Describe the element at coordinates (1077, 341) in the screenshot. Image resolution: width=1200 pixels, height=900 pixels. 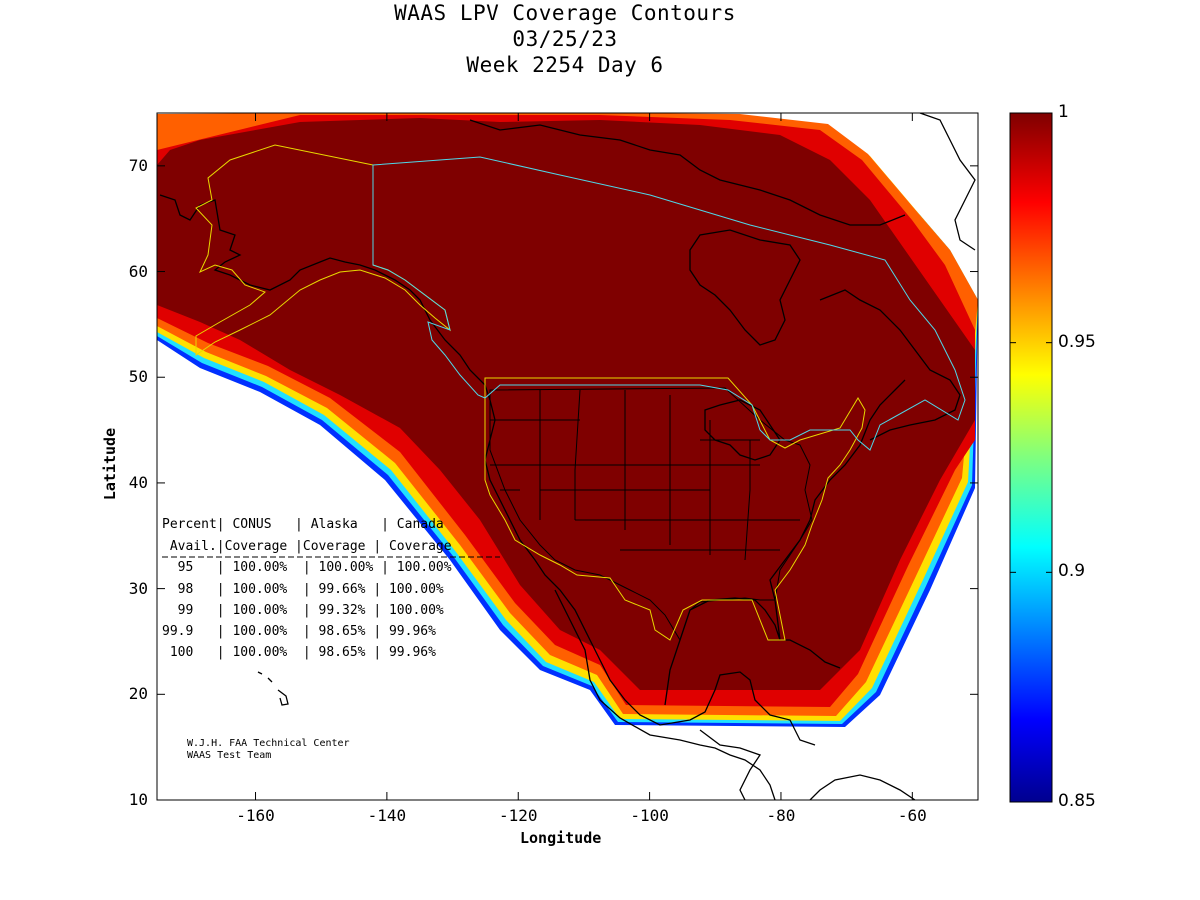
I see `colorbar-tick-label: 0.95` at that location.